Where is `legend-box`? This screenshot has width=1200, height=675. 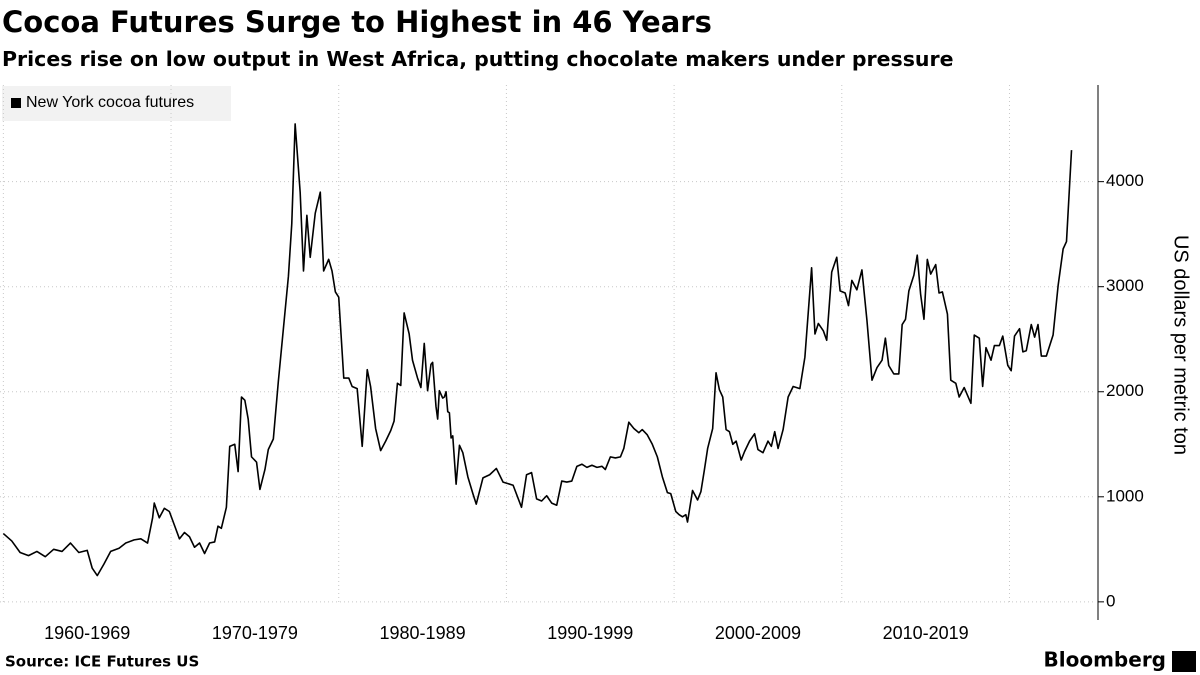 legend-box is located at coordinates (116, 103).